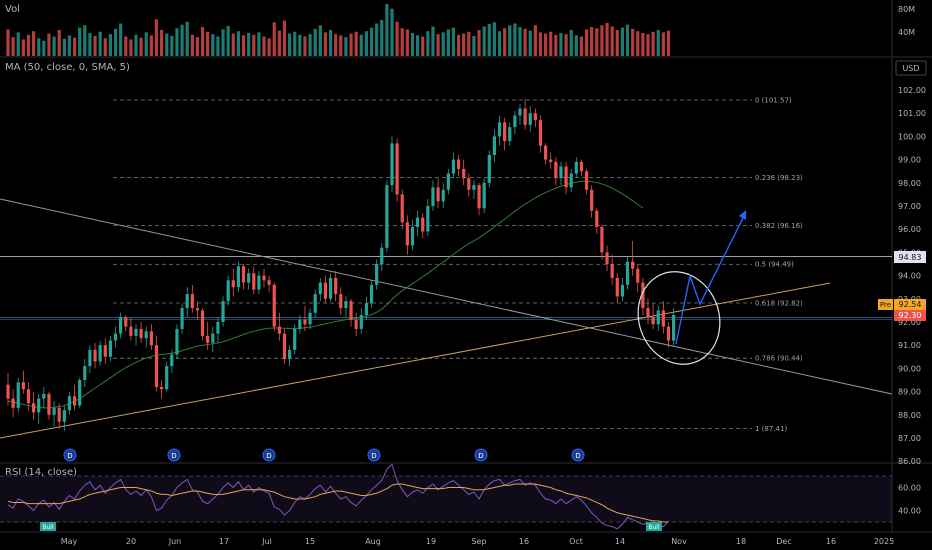  I want to click on time-tick-label: Sep, so click(478, 541).